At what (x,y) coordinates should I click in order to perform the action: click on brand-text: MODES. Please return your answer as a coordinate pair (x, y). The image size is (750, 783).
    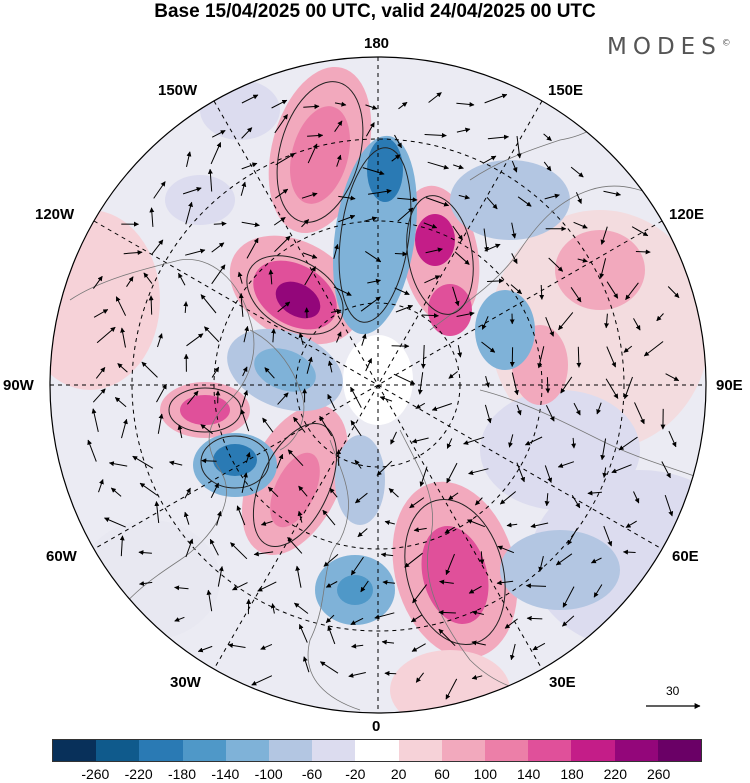
    Looking at the image, I should click on (664, 47).